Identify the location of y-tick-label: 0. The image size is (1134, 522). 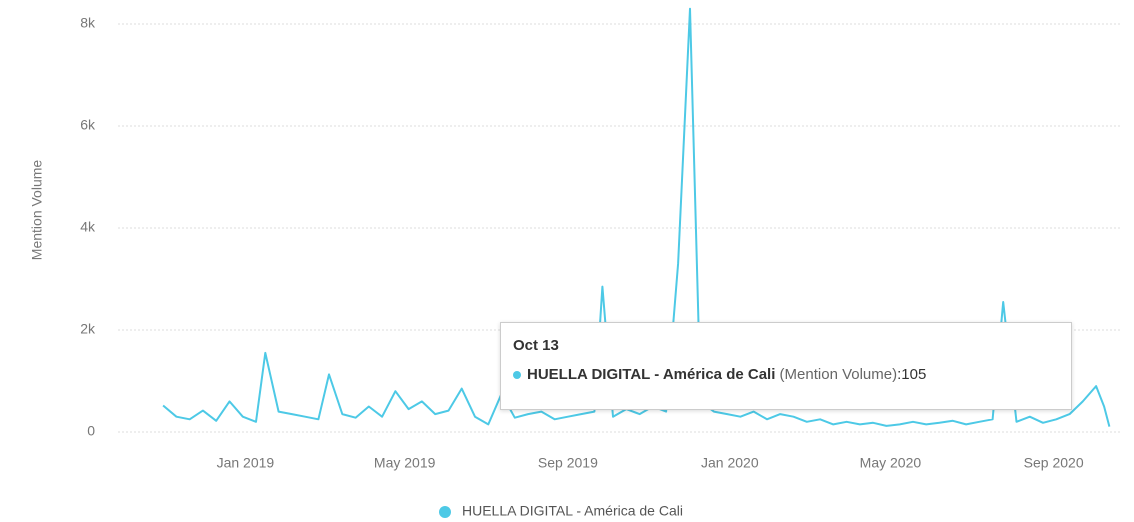
(91, 431).